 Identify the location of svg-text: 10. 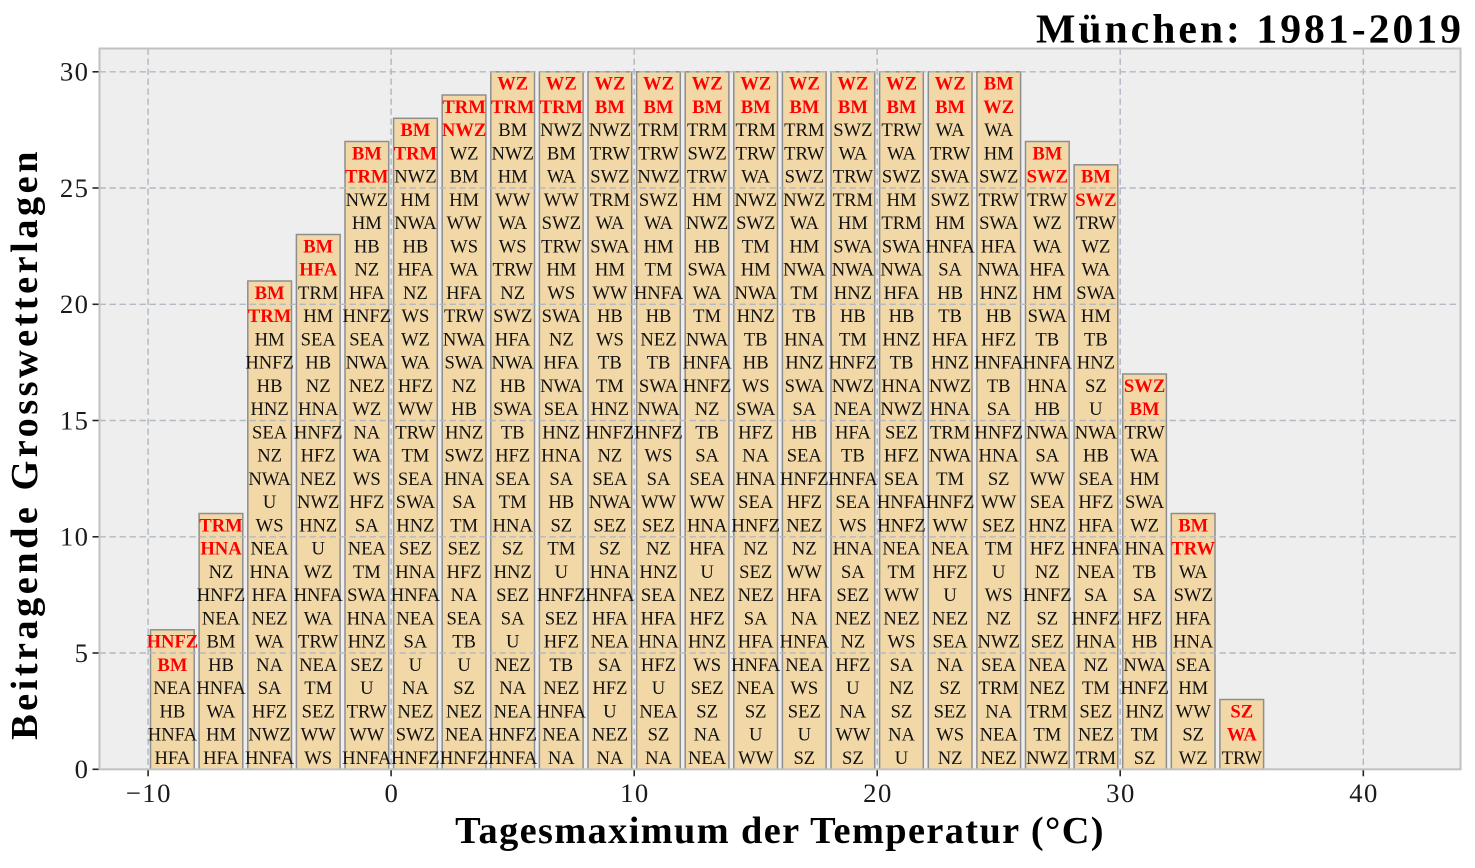
(635, 793).